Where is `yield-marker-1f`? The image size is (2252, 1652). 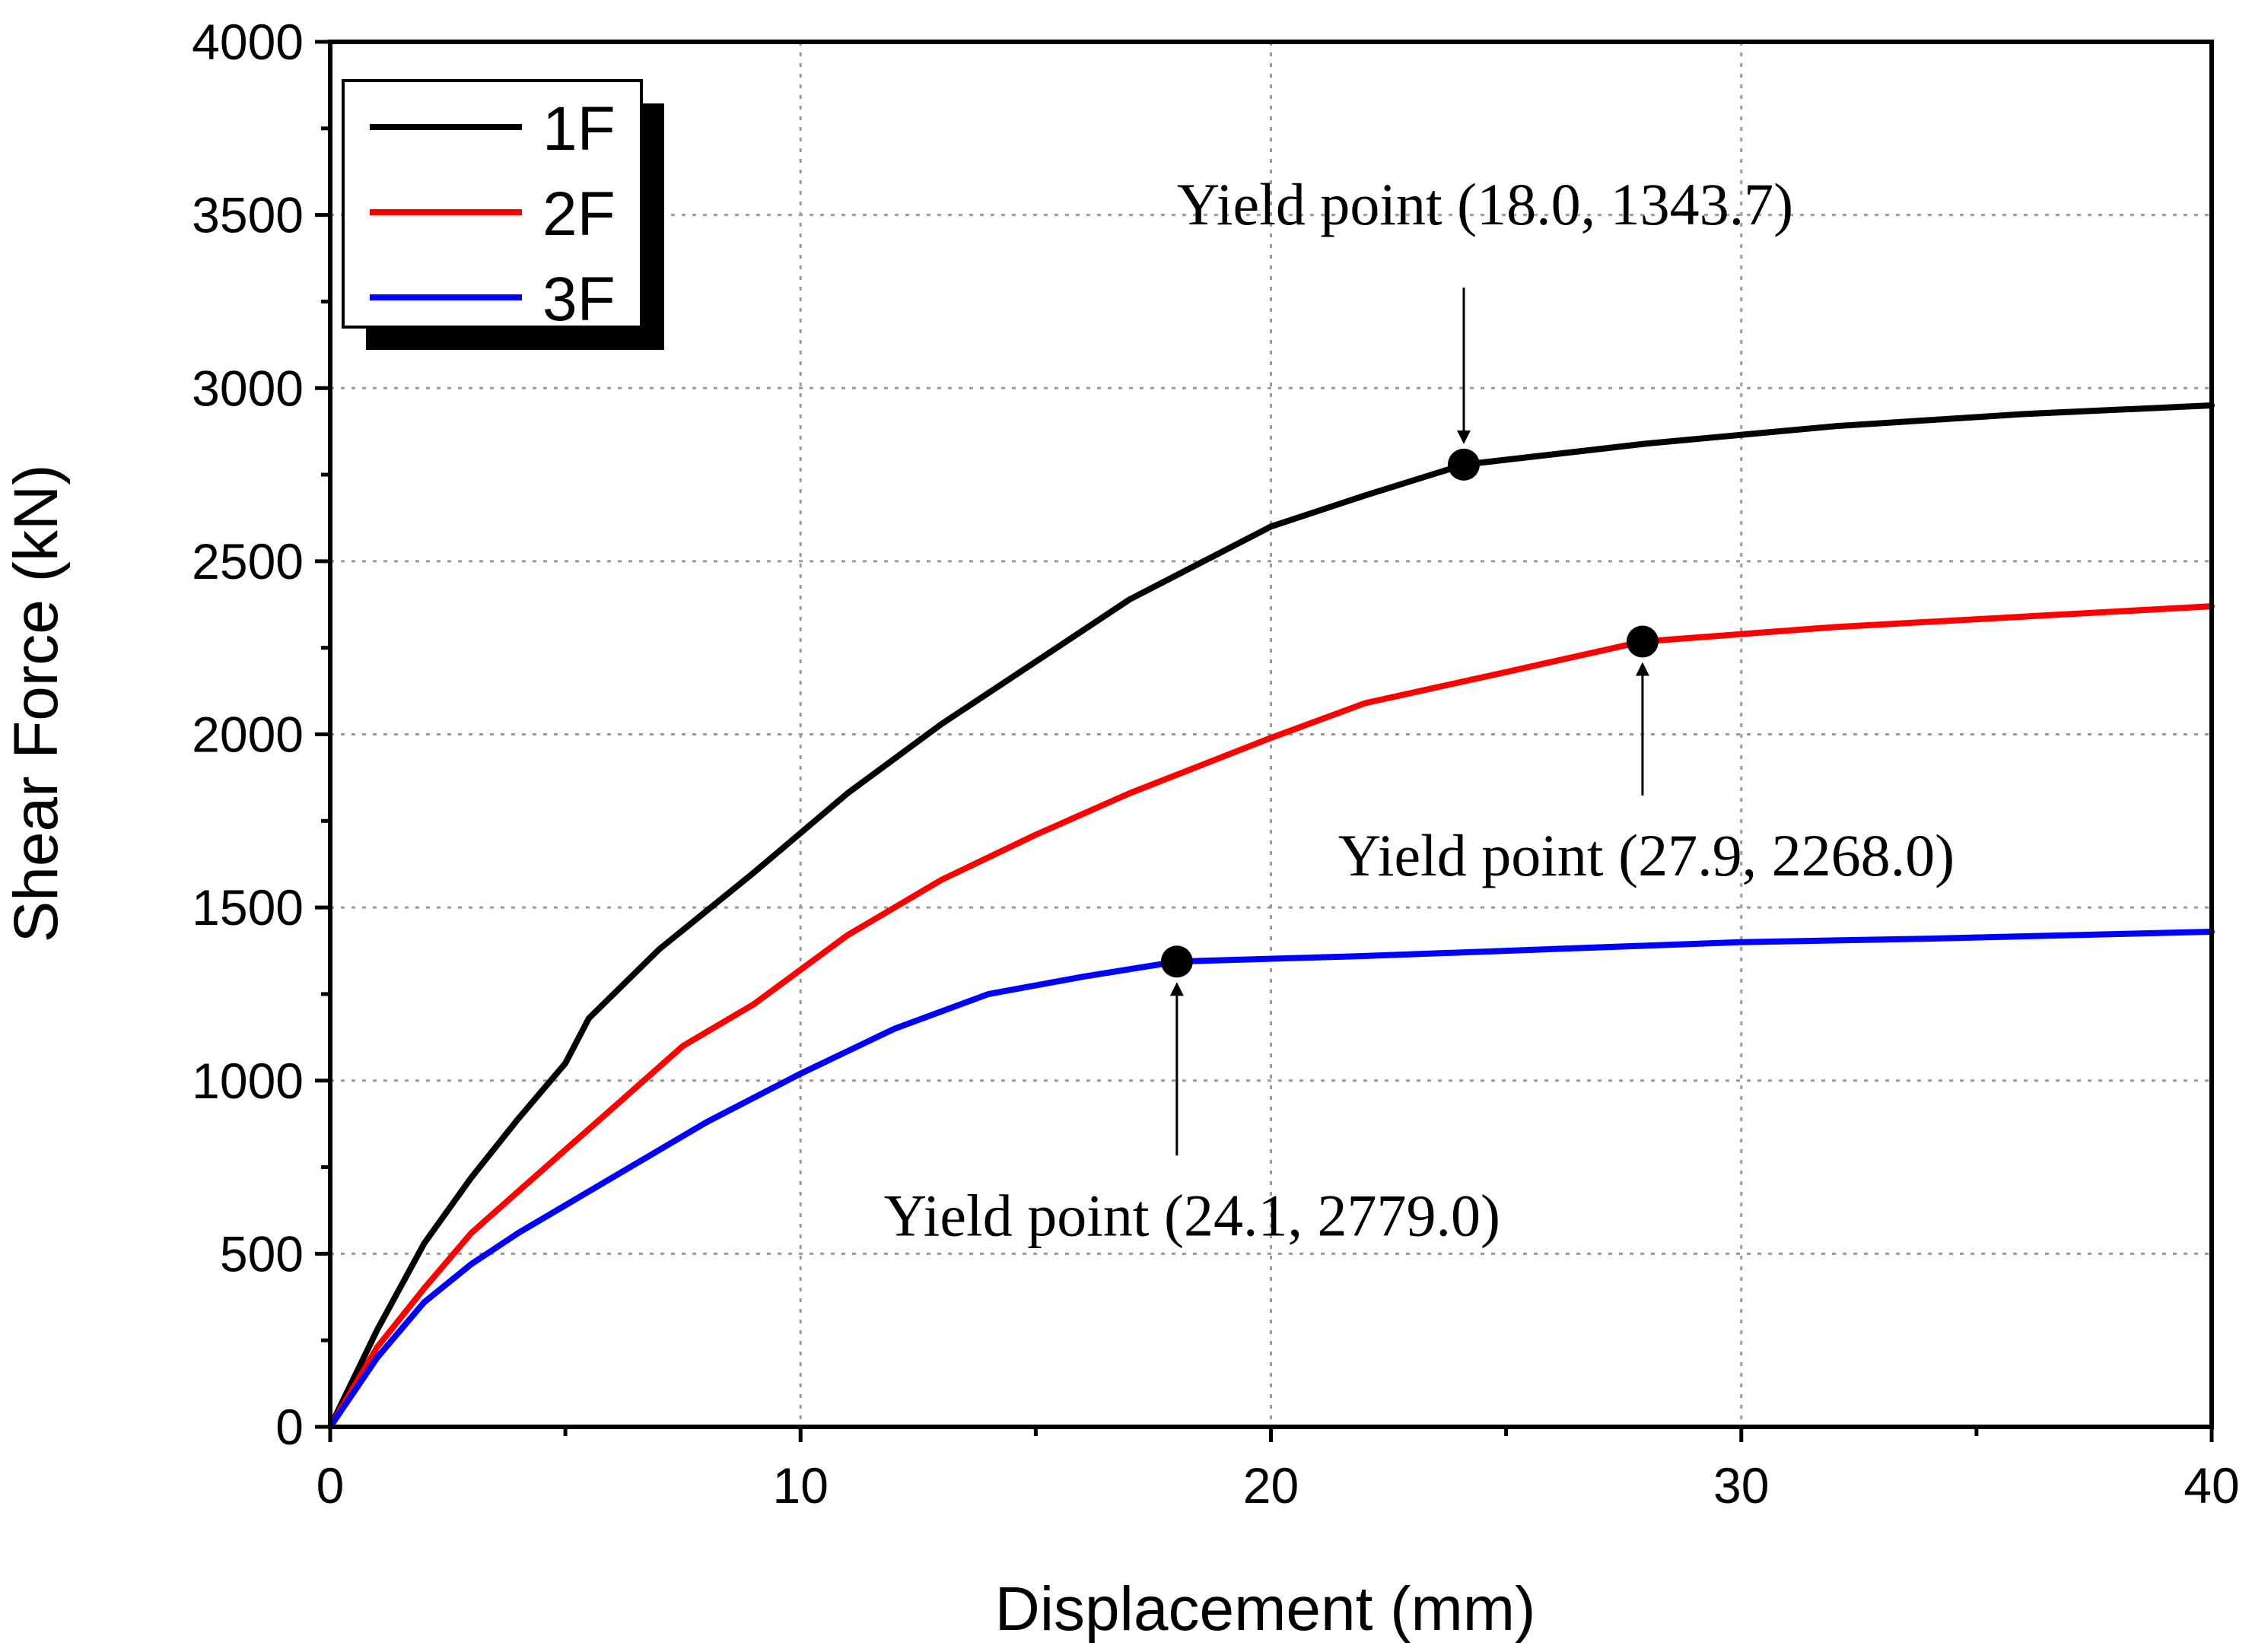 yield-marker-1f is located at coordinates (1463, 464).